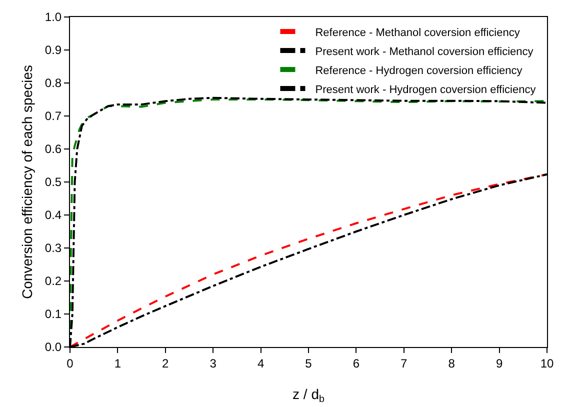 This screenshot has height=407, width=564. Describe the element at coordinates (547, 363) in the screenshot. I see `x-tick-label: 10` at that location.